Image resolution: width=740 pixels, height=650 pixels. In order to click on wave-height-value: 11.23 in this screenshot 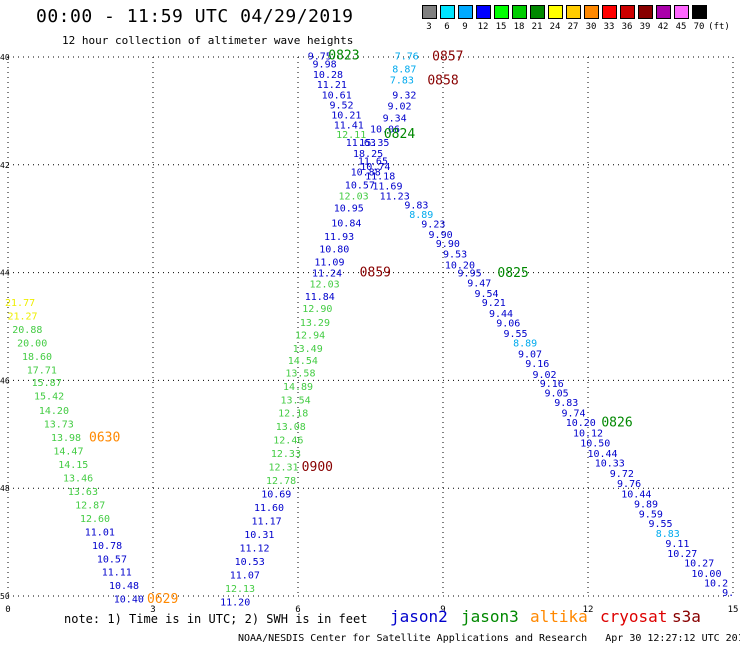, I will do `click(395, 197)`.